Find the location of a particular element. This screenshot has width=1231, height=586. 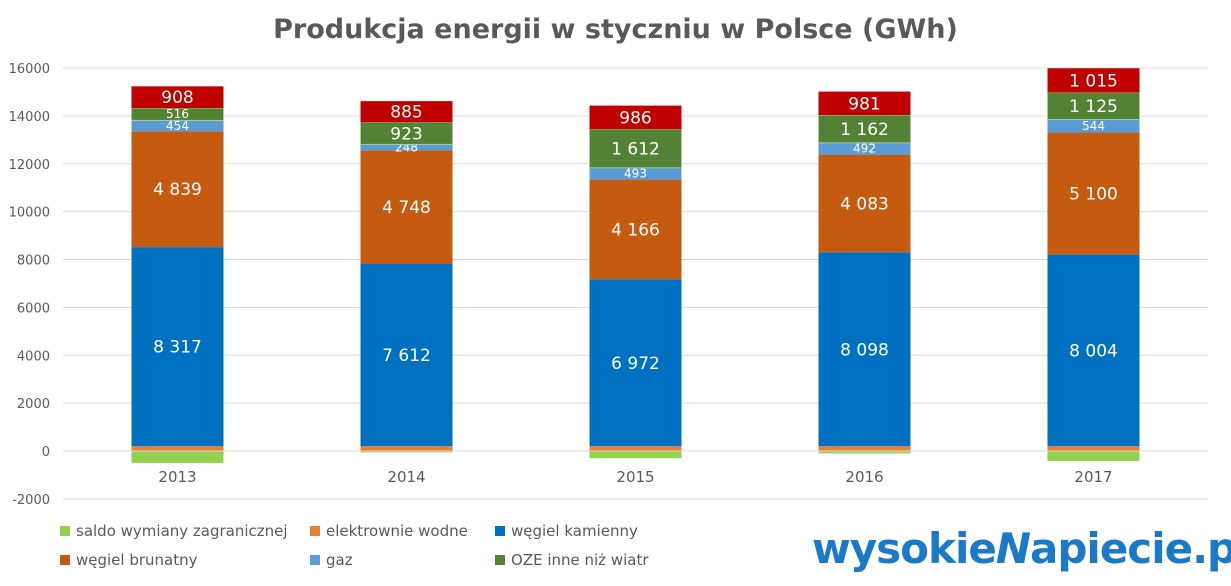

x-tick-label: 2014 is located at coordinates (406, 477).